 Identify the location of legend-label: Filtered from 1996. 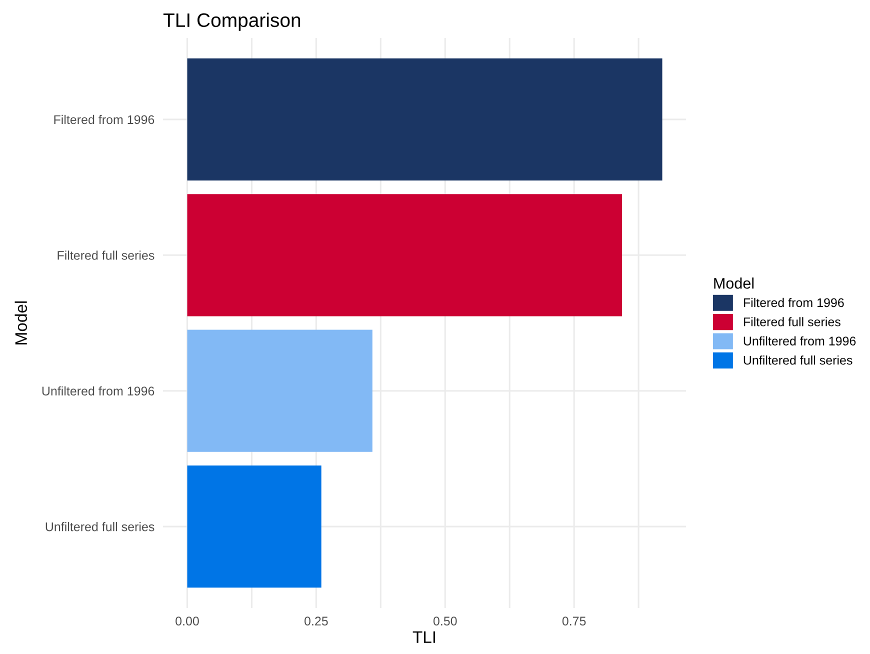
(794, 303).